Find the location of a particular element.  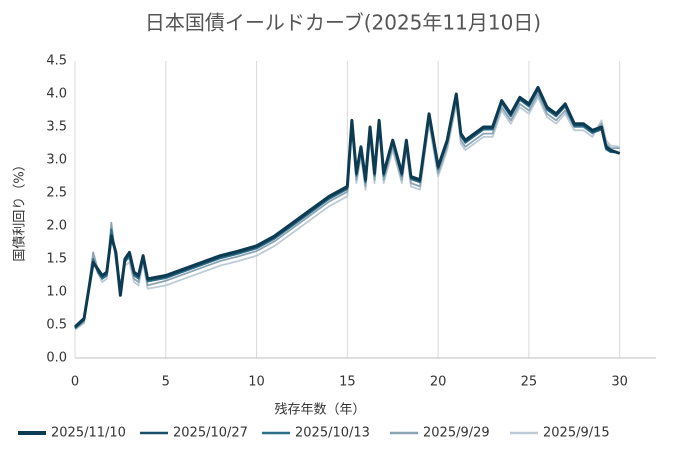

y-tick-label: 2.5 is located at coordinates (56, 193).